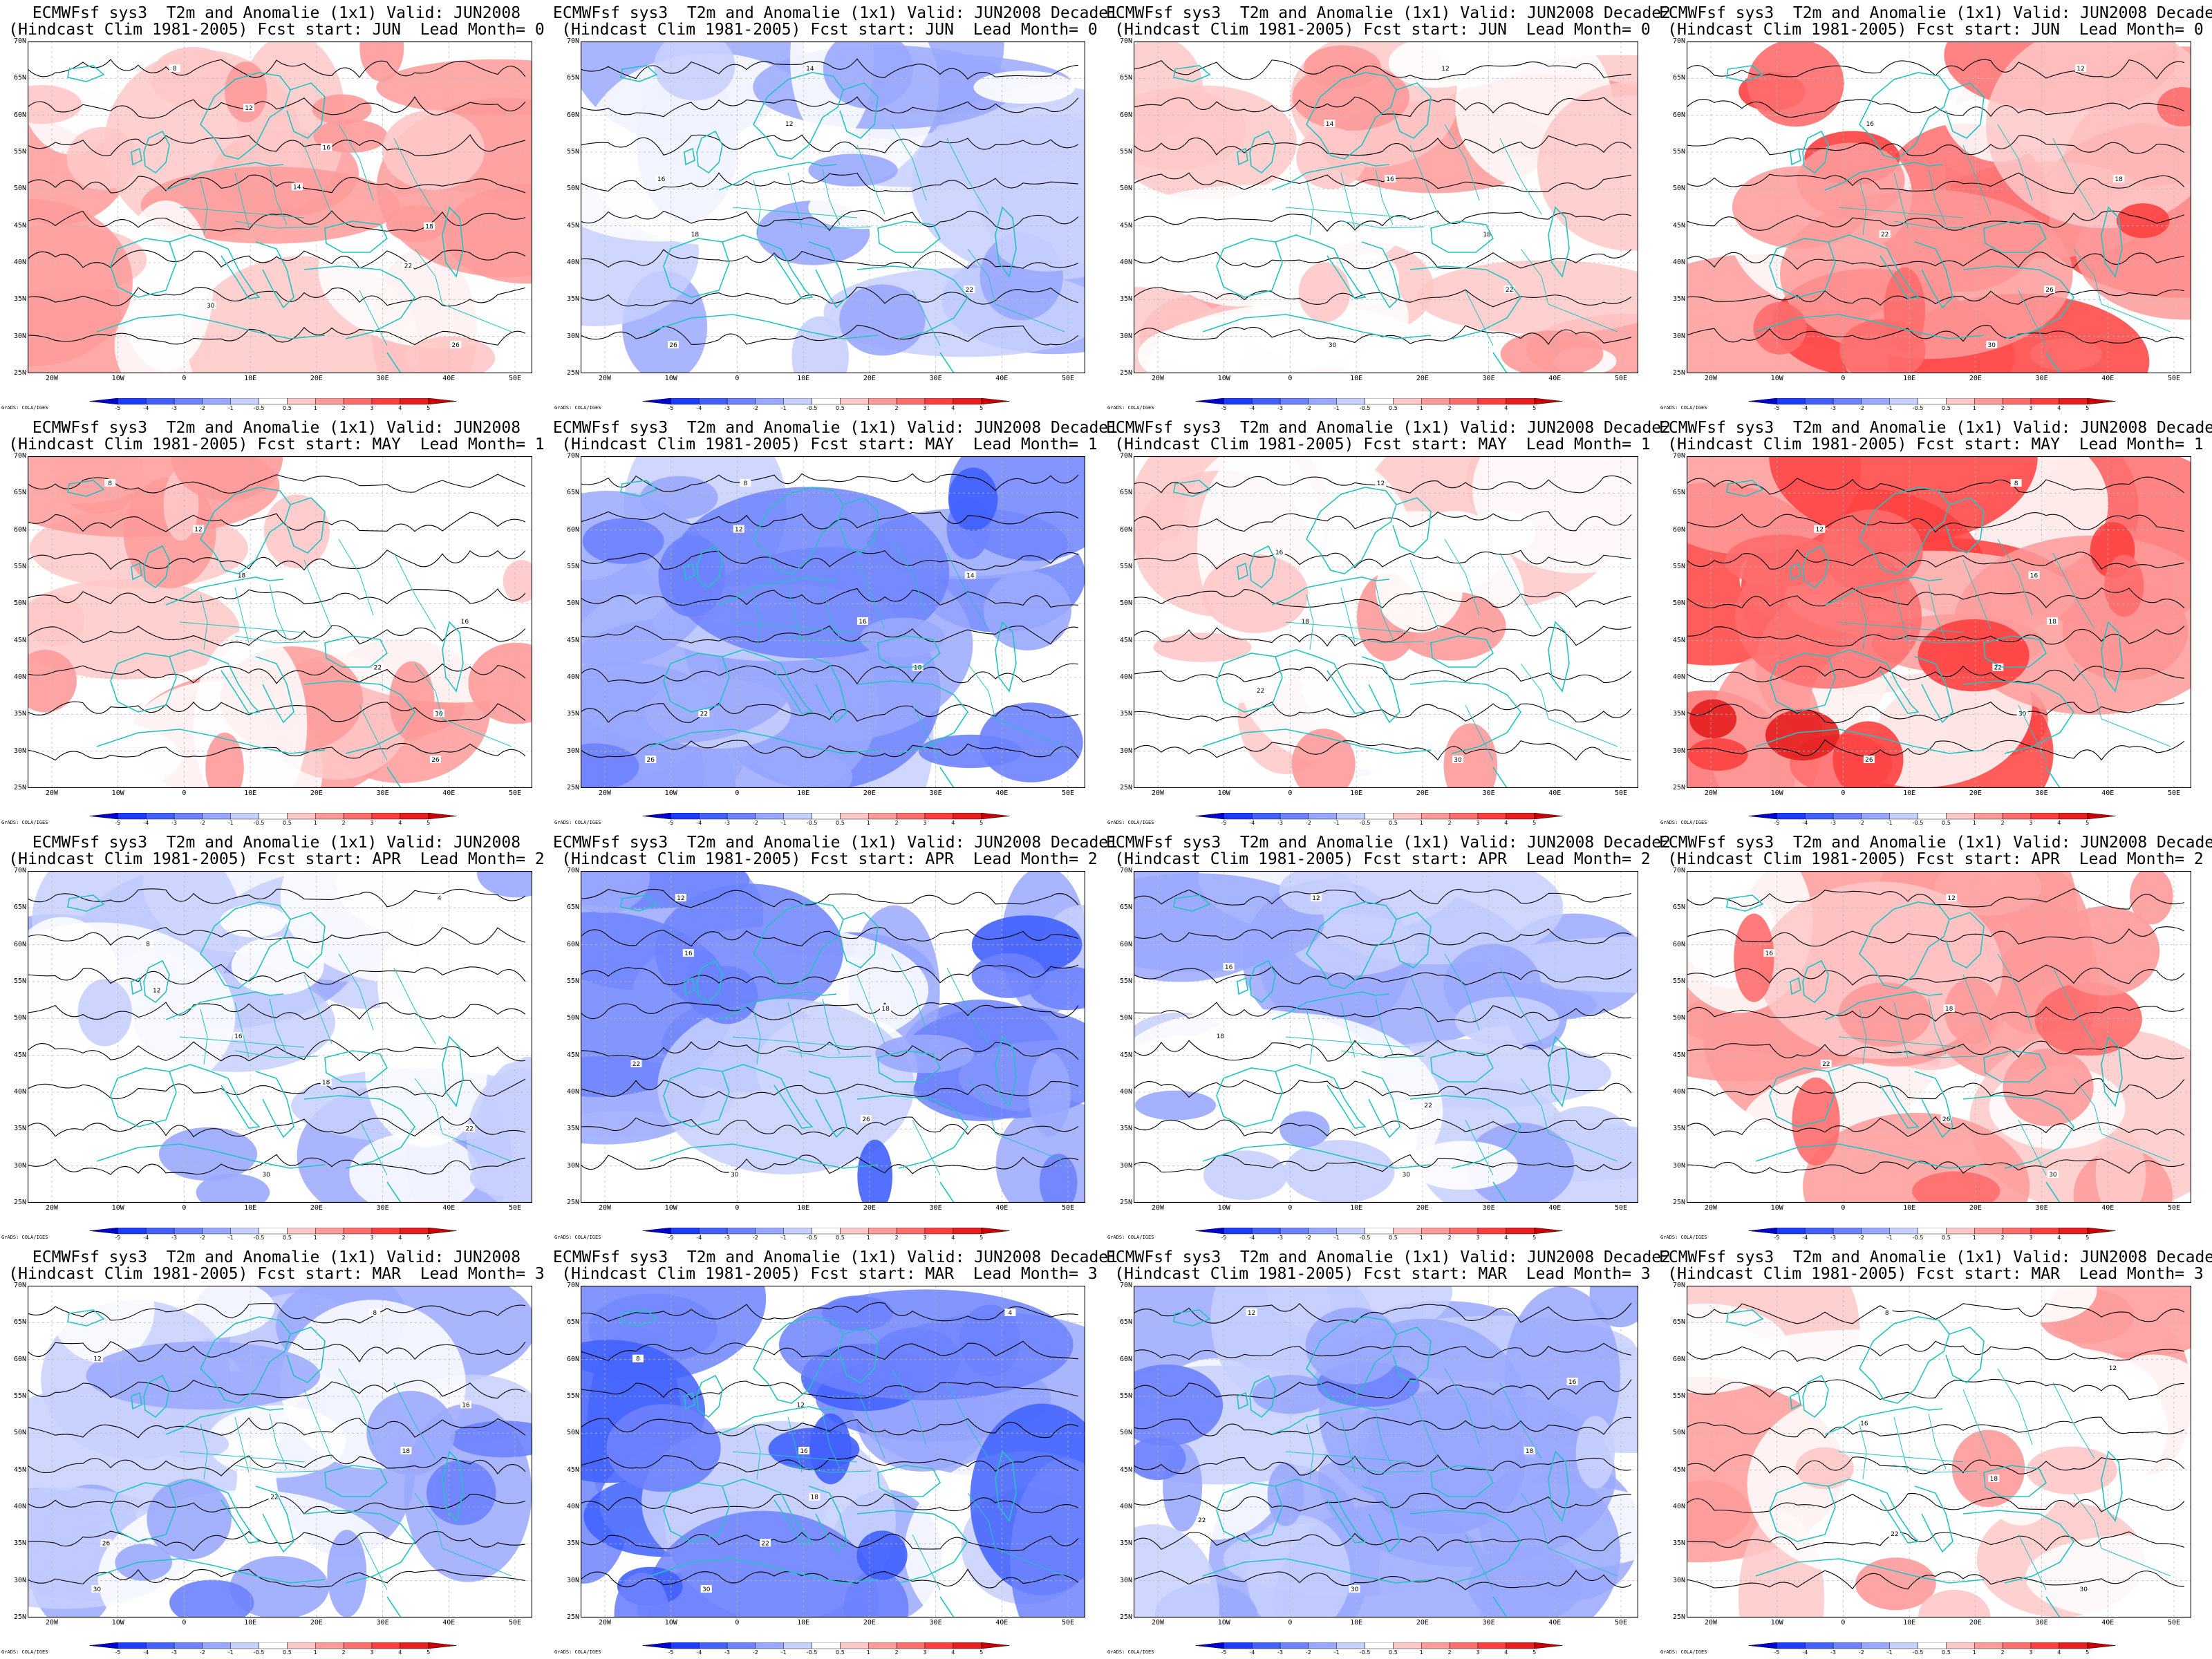 The height and width of the screenshot is (1659, 2212). I want to click on colorbar-label: 3, so click(371, 1652).